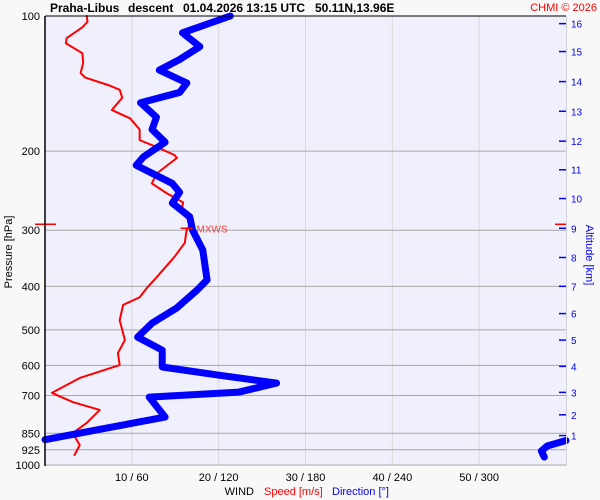 The width and height of the screenshot is (600, 500). I want to click on chart-title-mode: descent, so click(150, 8).